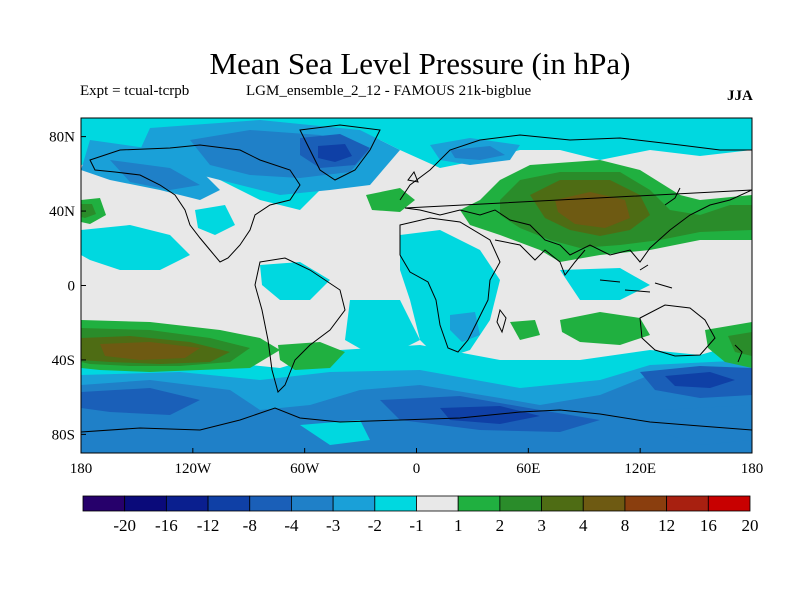 The image size is (800, 600). I want to click on coast-australia, so click(677, 330).